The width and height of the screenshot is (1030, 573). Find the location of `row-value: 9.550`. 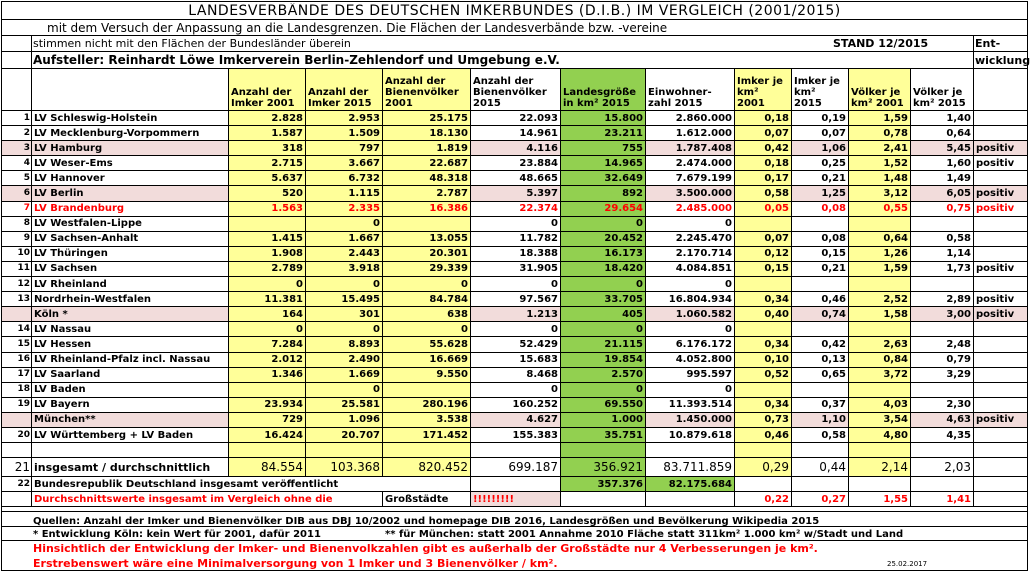

row-value: 9.550 is located at coordinates (426, 374).